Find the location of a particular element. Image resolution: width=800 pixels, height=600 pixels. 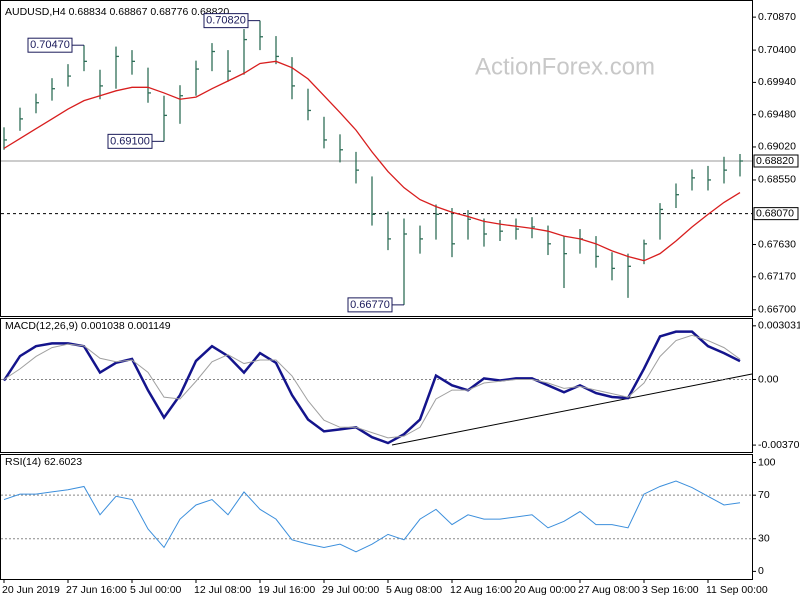

y-tick-label: 0.70400 is located at coordinates (777, 50).